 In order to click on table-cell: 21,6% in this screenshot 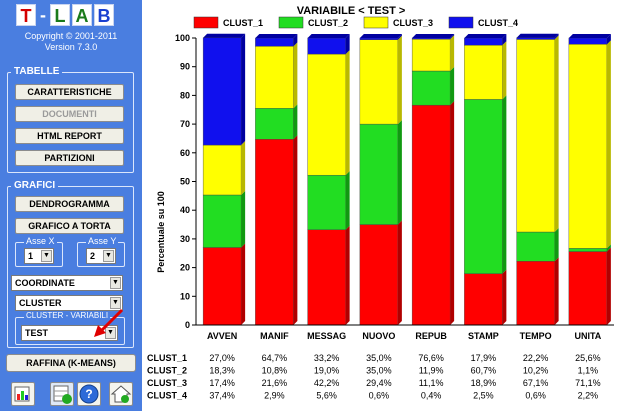, I will do `click(275, 383)`.